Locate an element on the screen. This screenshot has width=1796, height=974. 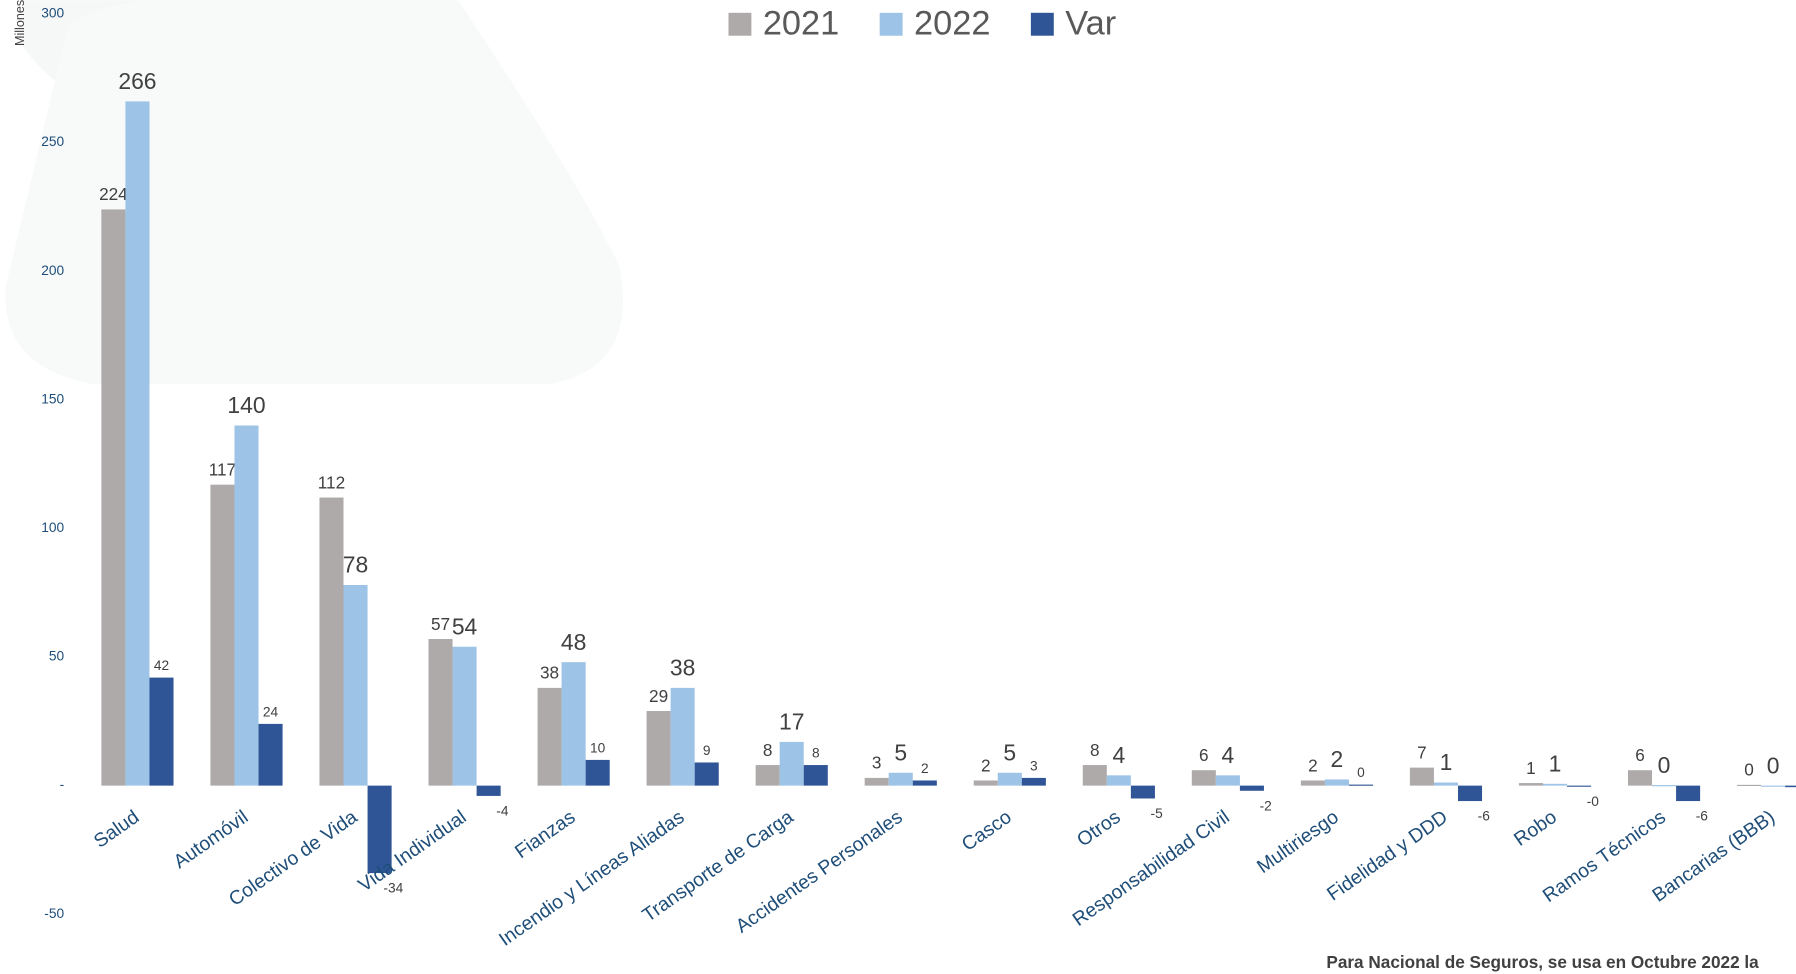
x-tick-label: Salud is located at coordinates (116, 829).